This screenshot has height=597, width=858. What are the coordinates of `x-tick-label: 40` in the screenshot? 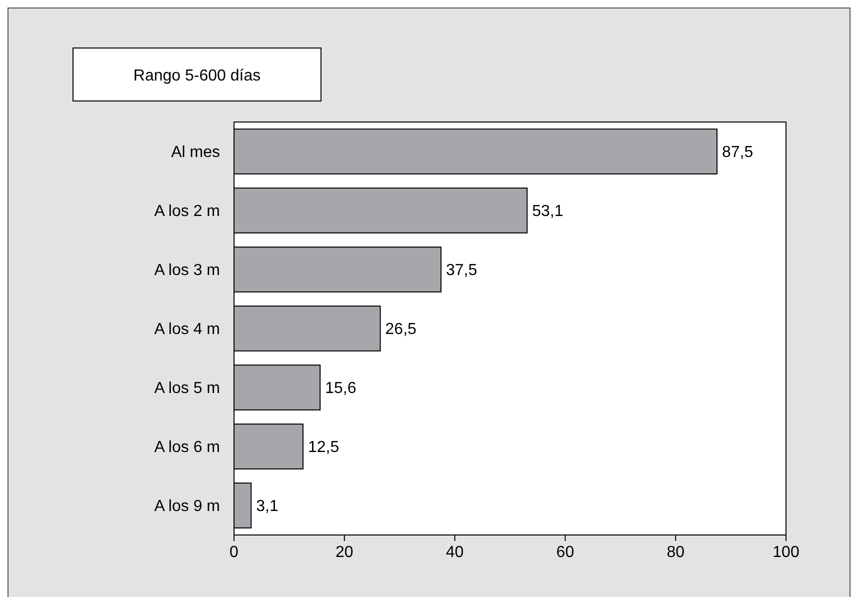 It's located at (455, 552).